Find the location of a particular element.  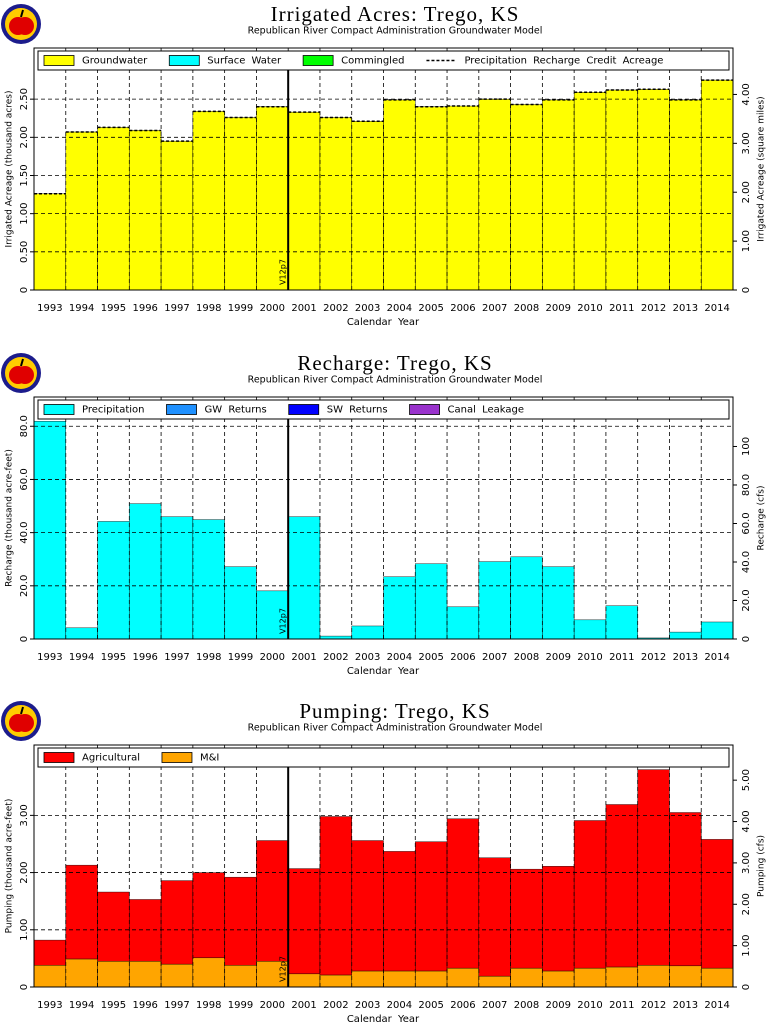

x-tick-label: 2000 is located at coordinates (272, 1005).